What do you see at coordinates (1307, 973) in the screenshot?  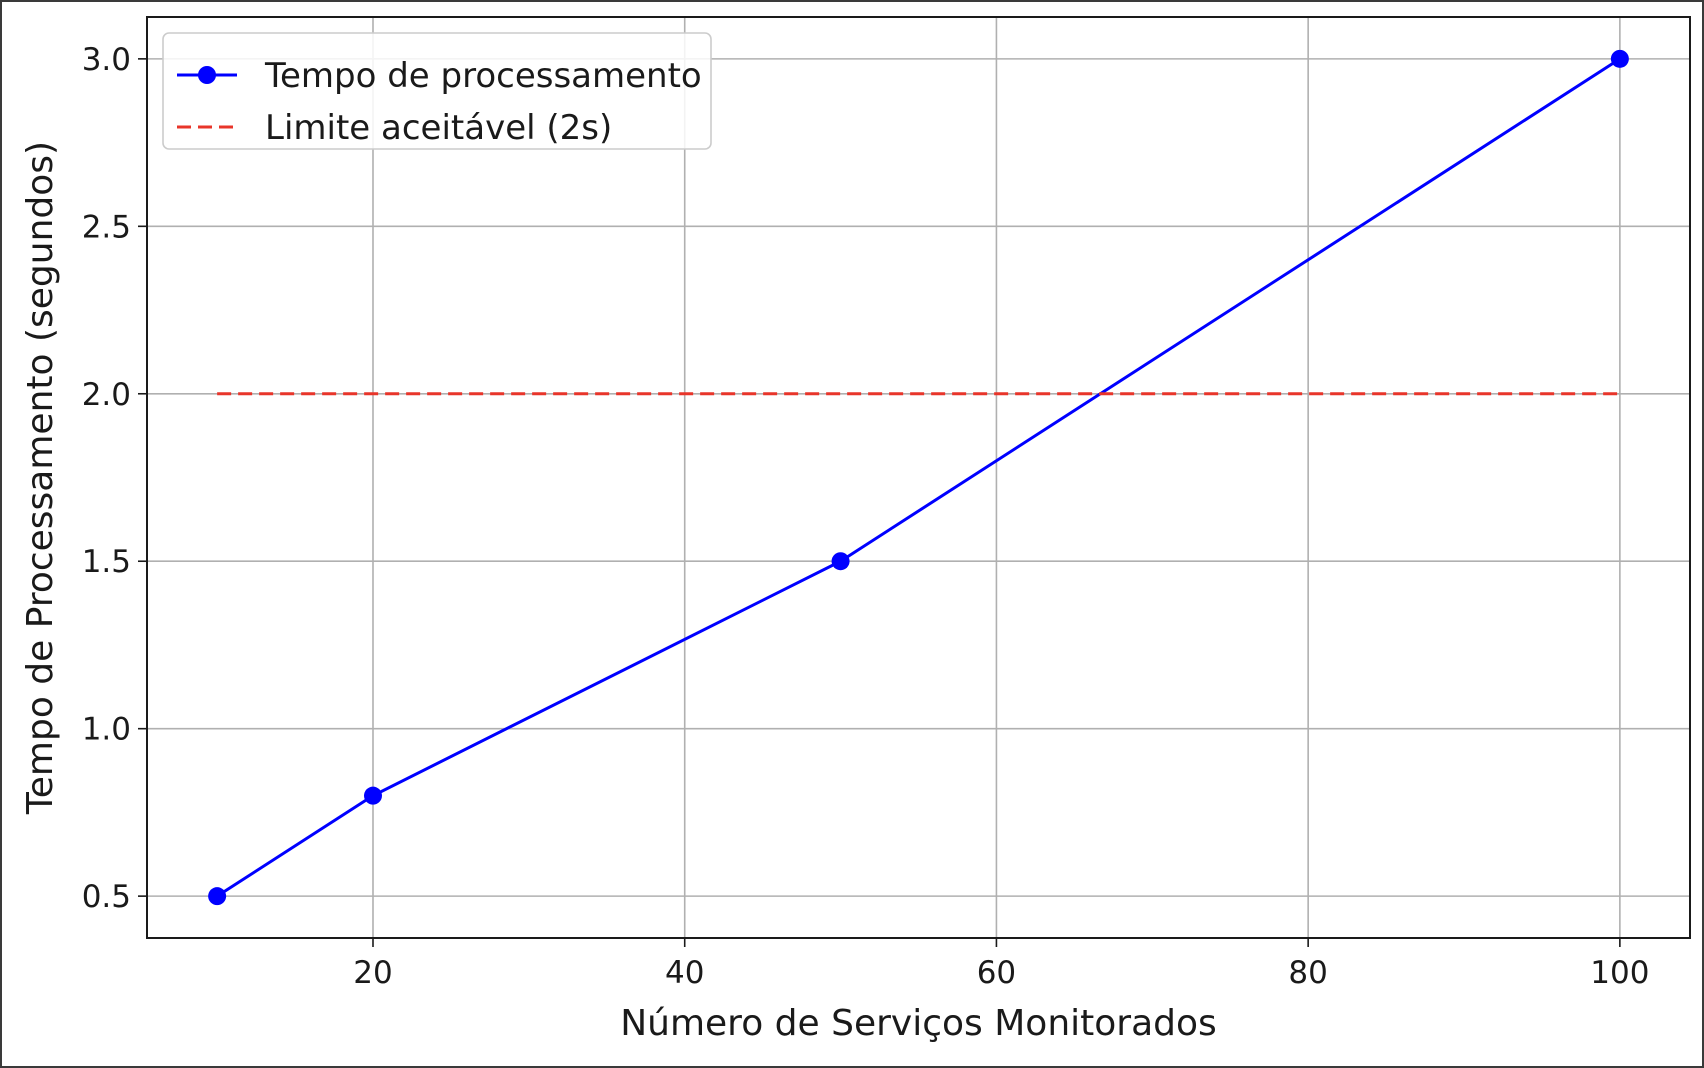 I see `x-tick-label: 80` at bounding box center [1307, 973].